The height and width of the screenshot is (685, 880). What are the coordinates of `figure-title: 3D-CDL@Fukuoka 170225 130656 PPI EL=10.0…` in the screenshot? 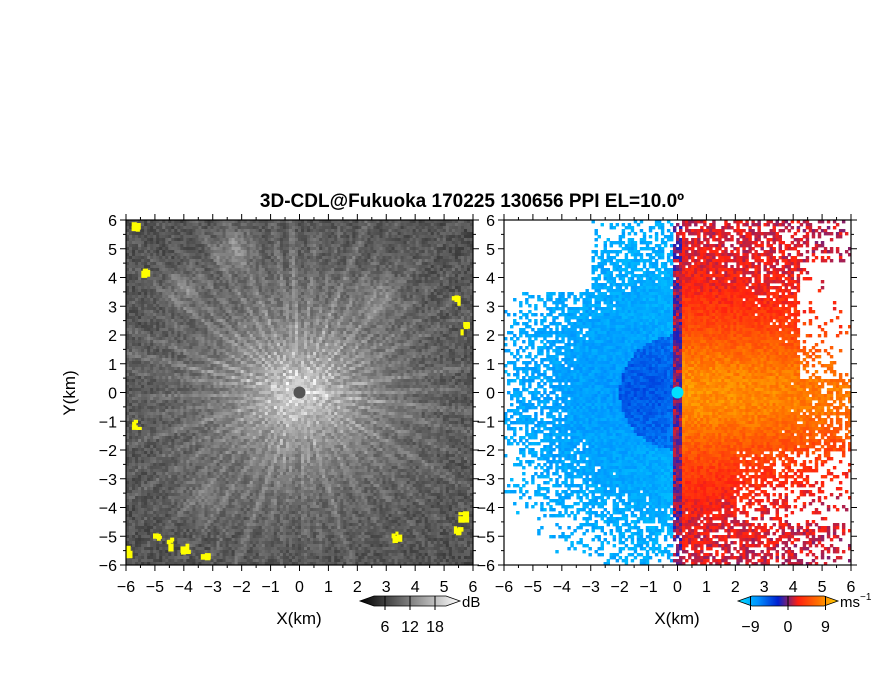 It's located at (472, 201).